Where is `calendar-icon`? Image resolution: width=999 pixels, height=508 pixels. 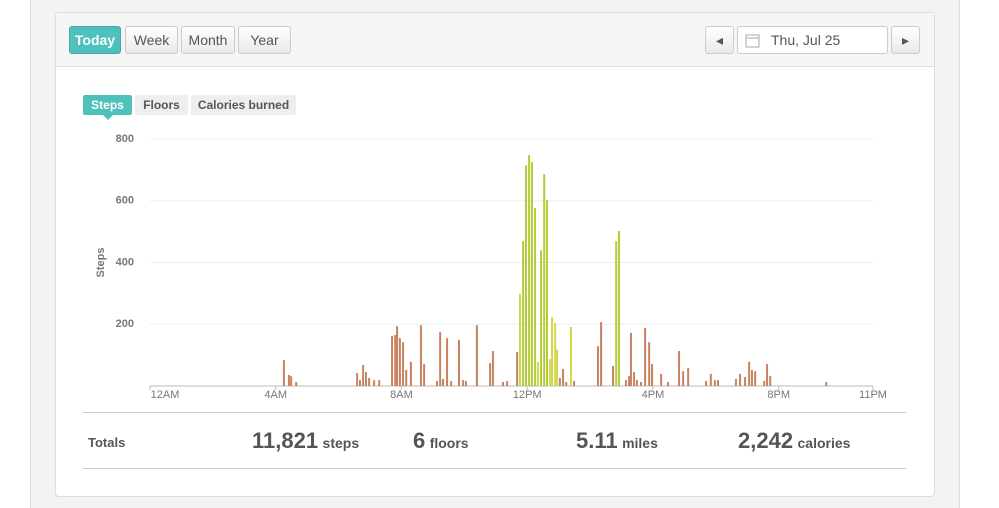 calendar-icon is located at coordinates (752, 41).